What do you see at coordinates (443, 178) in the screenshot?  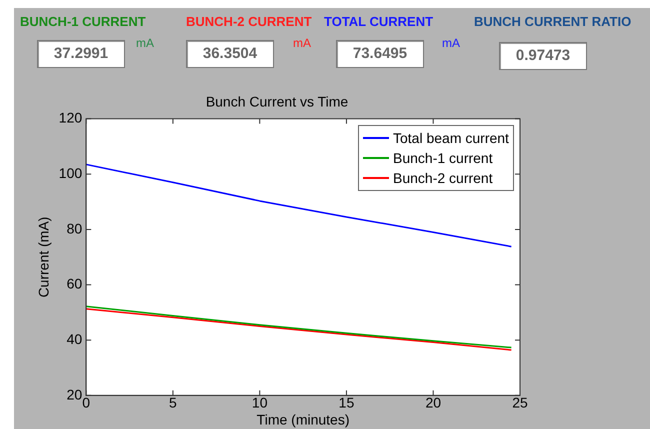 I see `legend-label: Bunch-2 current` at bounding box center [443, 178].